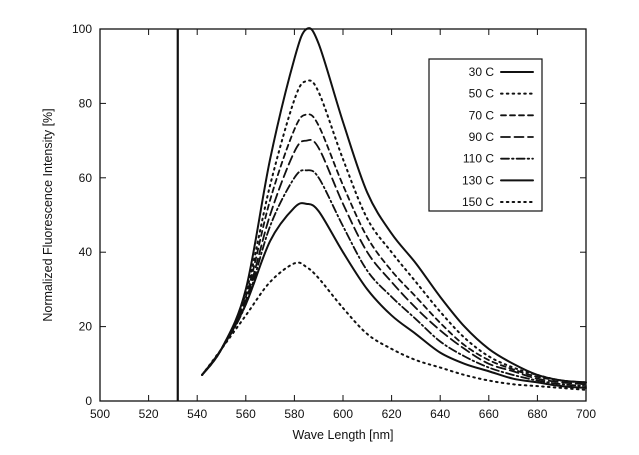  I want to click on legend-label: 30 C, so click(482, 72).